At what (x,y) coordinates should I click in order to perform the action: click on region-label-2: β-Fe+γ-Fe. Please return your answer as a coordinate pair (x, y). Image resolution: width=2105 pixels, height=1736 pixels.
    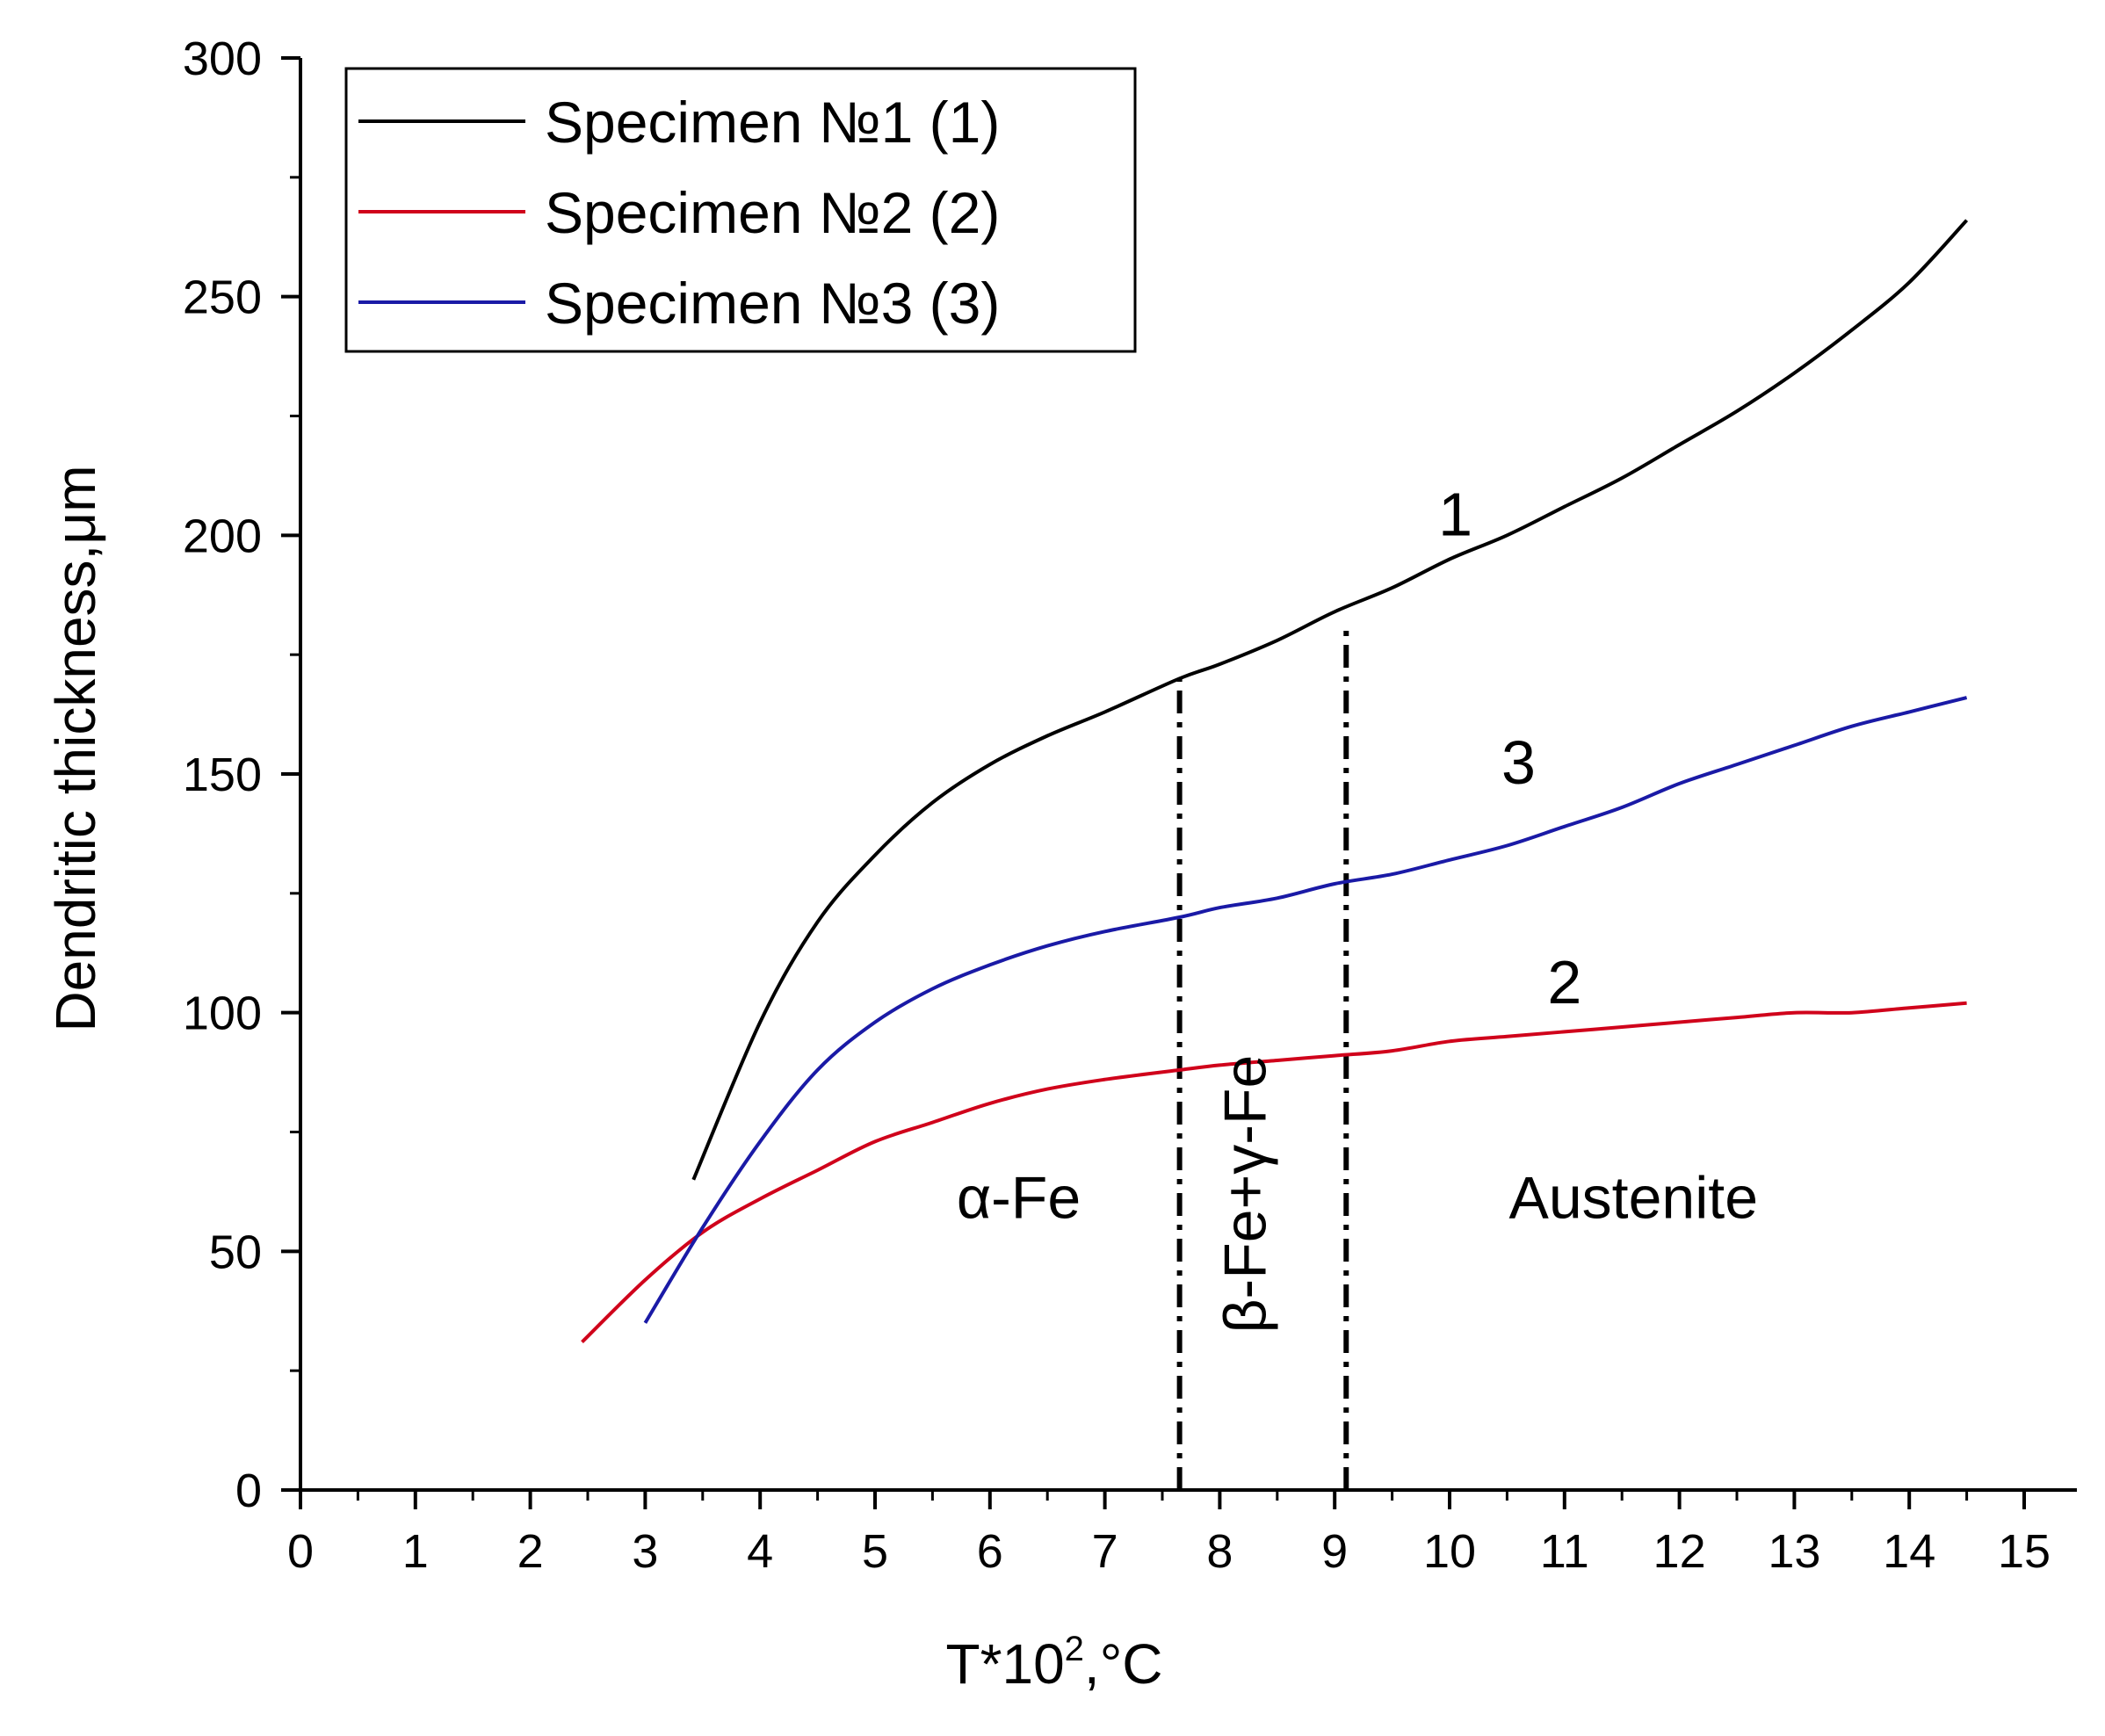
    Looking at the image, I should click on (1245, 1194).